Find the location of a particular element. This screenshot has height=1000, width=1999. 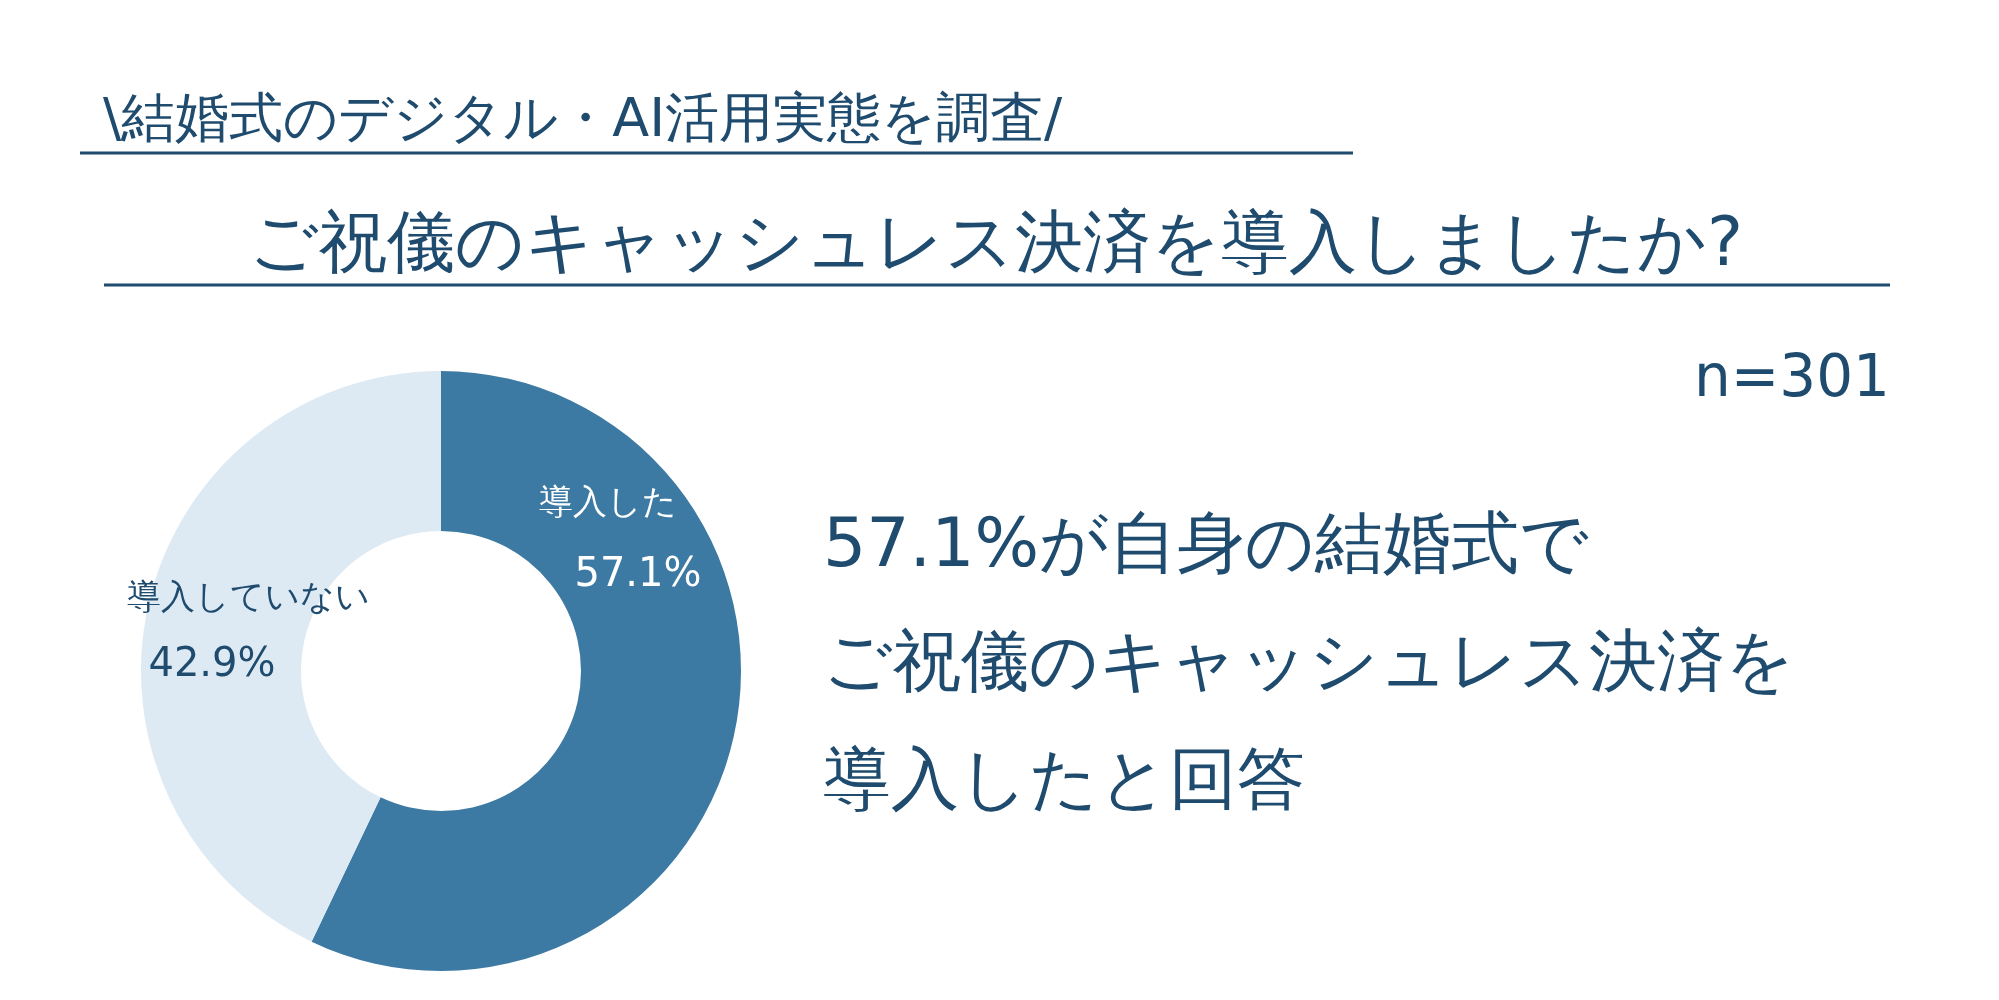

data-label: 42.9% is located at coordinates (212, 662).